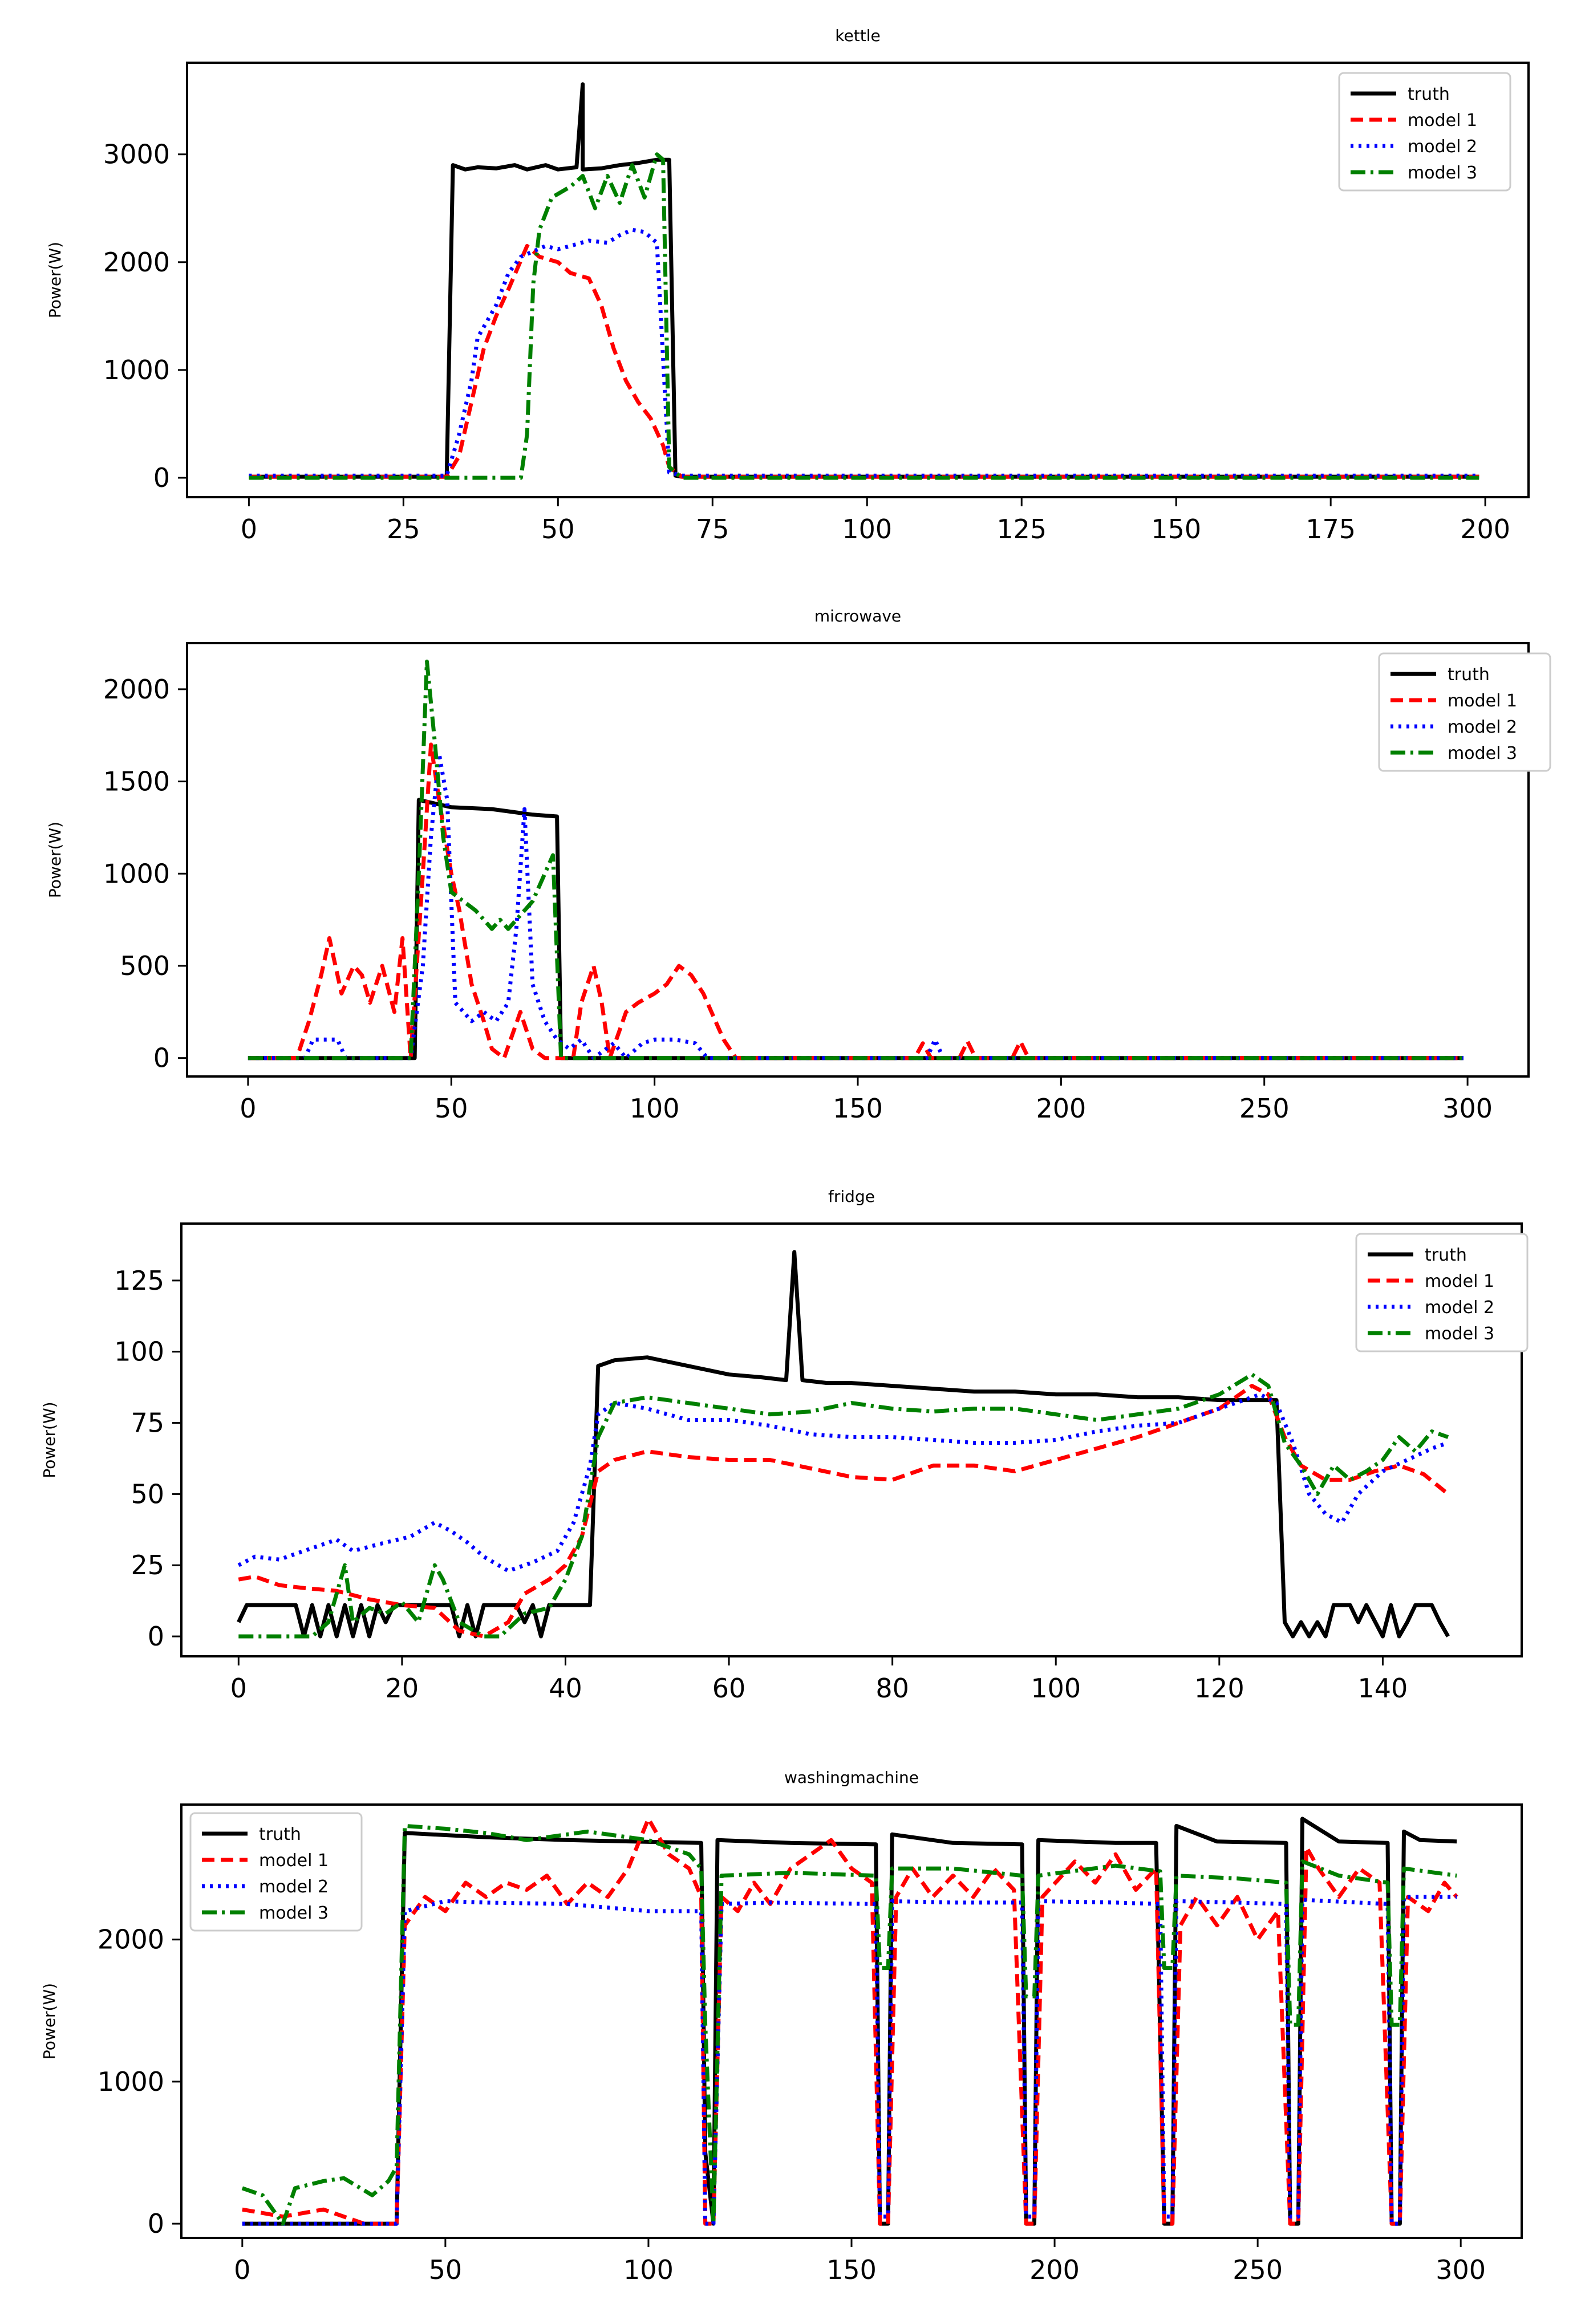 The image size is (1577, 2324). I want to click on chart-title: washingmachine, so click(851, 1777).